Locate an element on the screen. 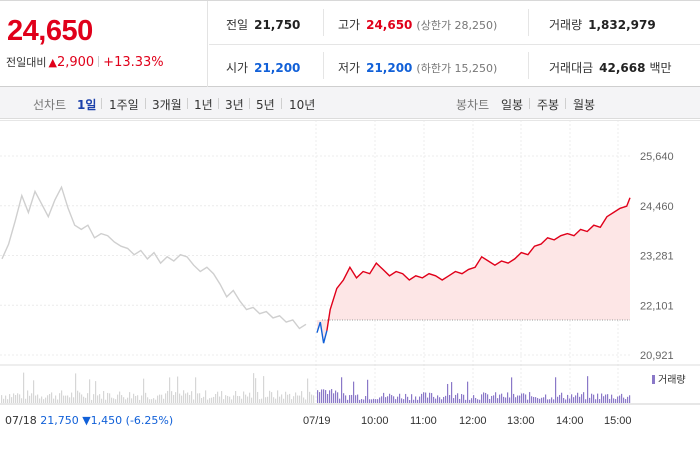  tab-3y: 3년 is located at coordinates (234, 105).